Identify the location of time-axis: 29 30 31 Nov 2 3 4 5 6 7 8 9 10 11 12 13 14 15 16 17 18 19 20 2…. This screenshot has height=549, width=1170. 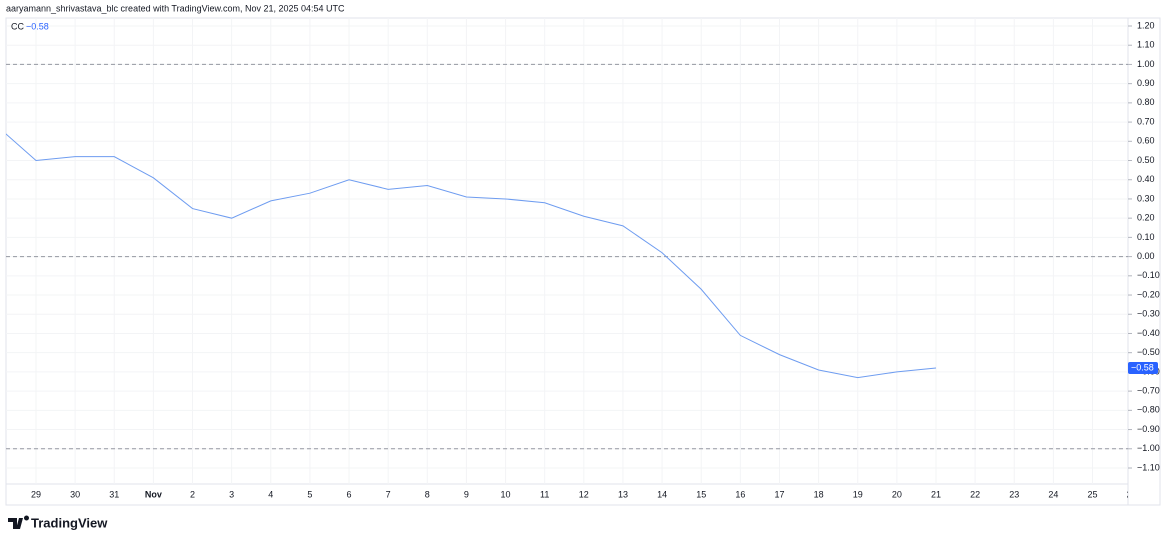
(584, 494).